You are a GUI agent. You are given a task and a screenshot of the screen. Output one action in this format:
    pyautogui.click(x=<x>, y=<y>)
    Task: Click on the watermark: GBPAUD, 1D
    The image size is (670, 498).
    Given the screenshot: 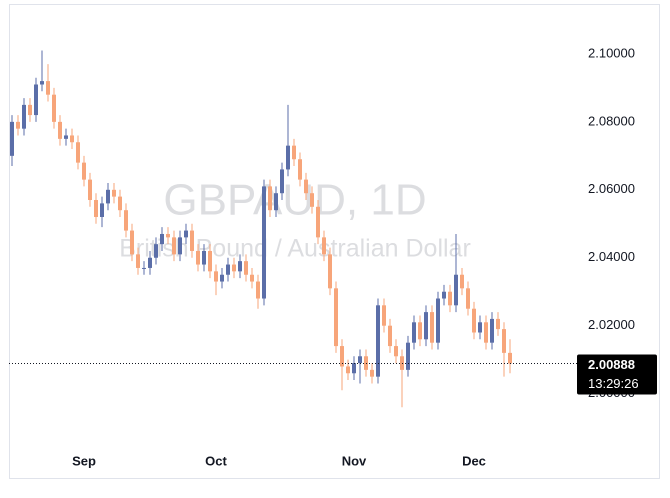 What is the action you would take?
    pyautogui.click(x=294, y=200)
    